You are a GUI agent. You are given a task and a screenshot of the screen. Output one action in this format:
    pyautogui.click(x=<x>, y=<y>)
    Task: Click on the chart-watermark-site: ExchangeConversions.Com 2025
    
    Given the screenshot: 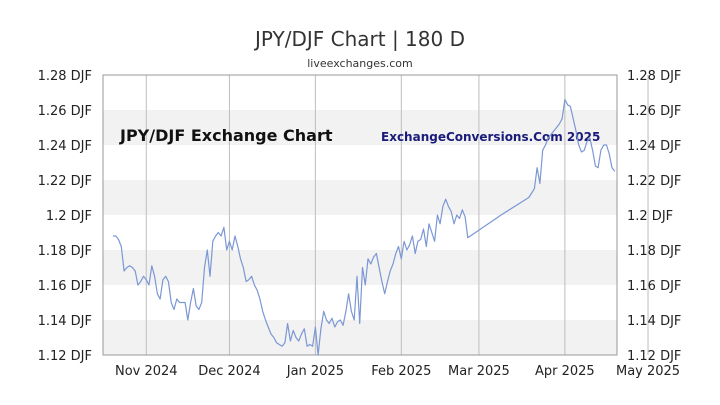 What is the action you would take?
    pyautogui.click(x=490, y=137)
    